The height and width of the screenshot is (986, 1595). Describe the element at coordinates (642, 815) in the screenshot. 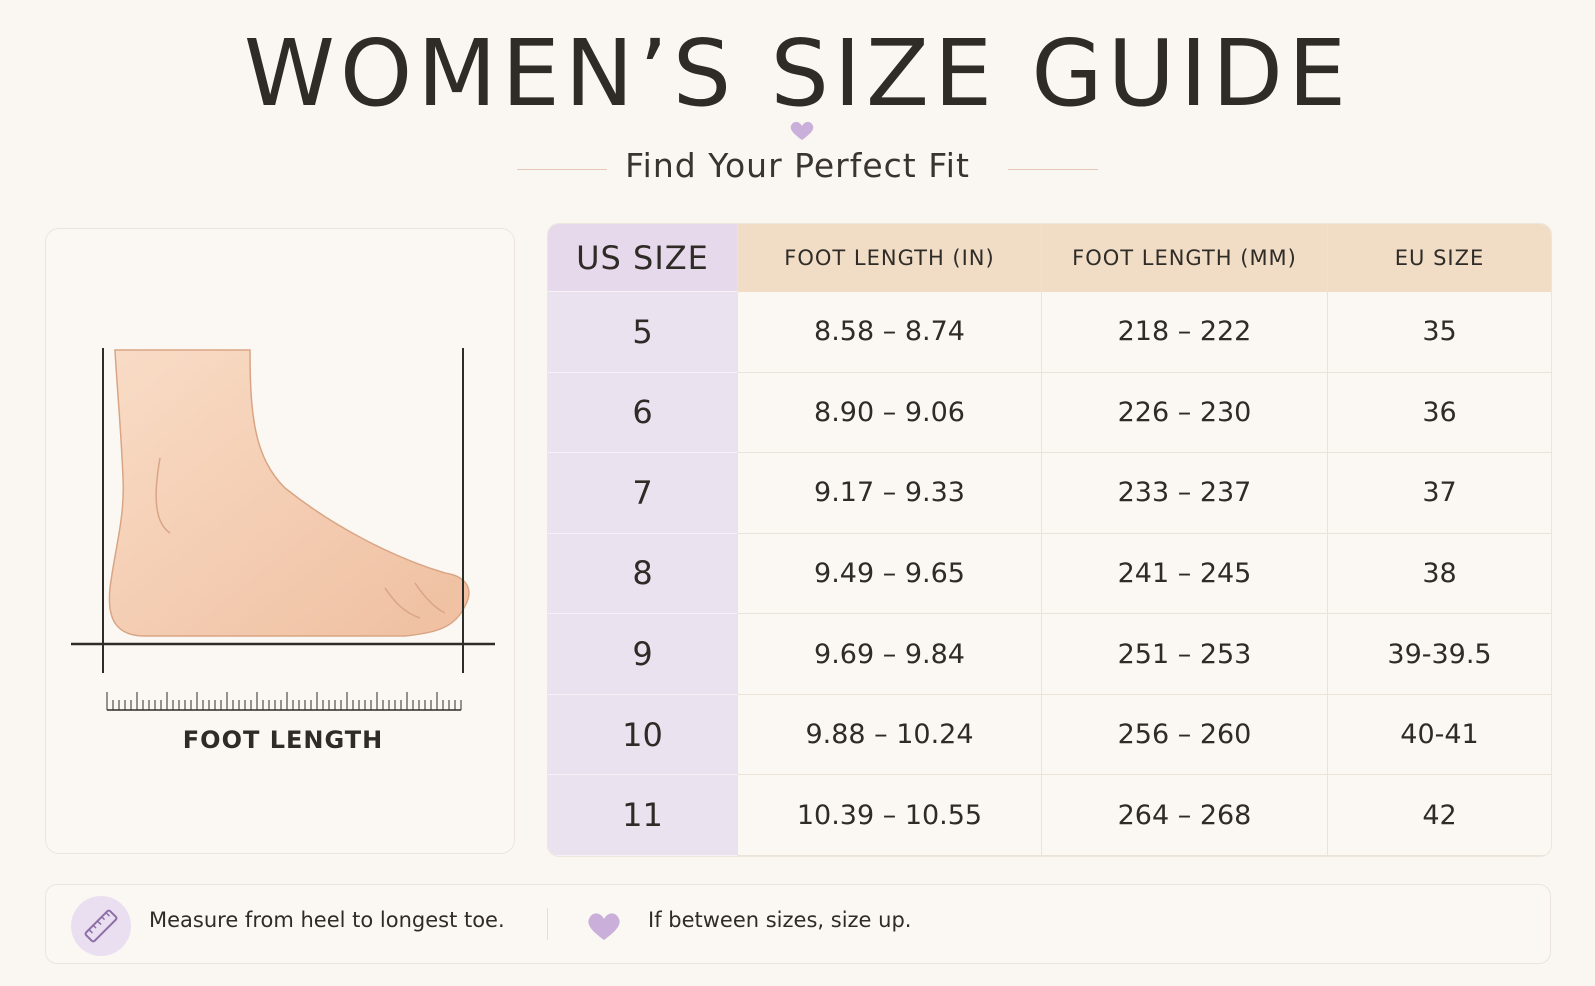

I see `table-cell: 11` at that location.